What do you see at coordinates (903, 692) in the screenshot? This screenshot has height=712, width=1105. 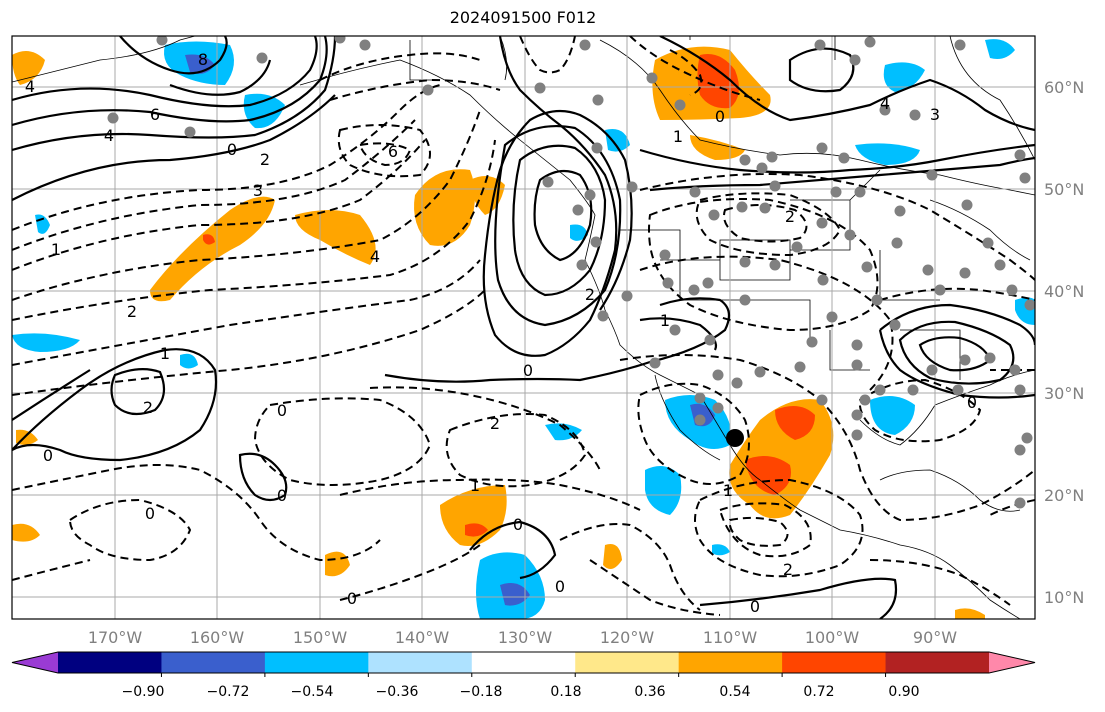 I see `svg-text: 0.90` at bounding box center [903, 692].